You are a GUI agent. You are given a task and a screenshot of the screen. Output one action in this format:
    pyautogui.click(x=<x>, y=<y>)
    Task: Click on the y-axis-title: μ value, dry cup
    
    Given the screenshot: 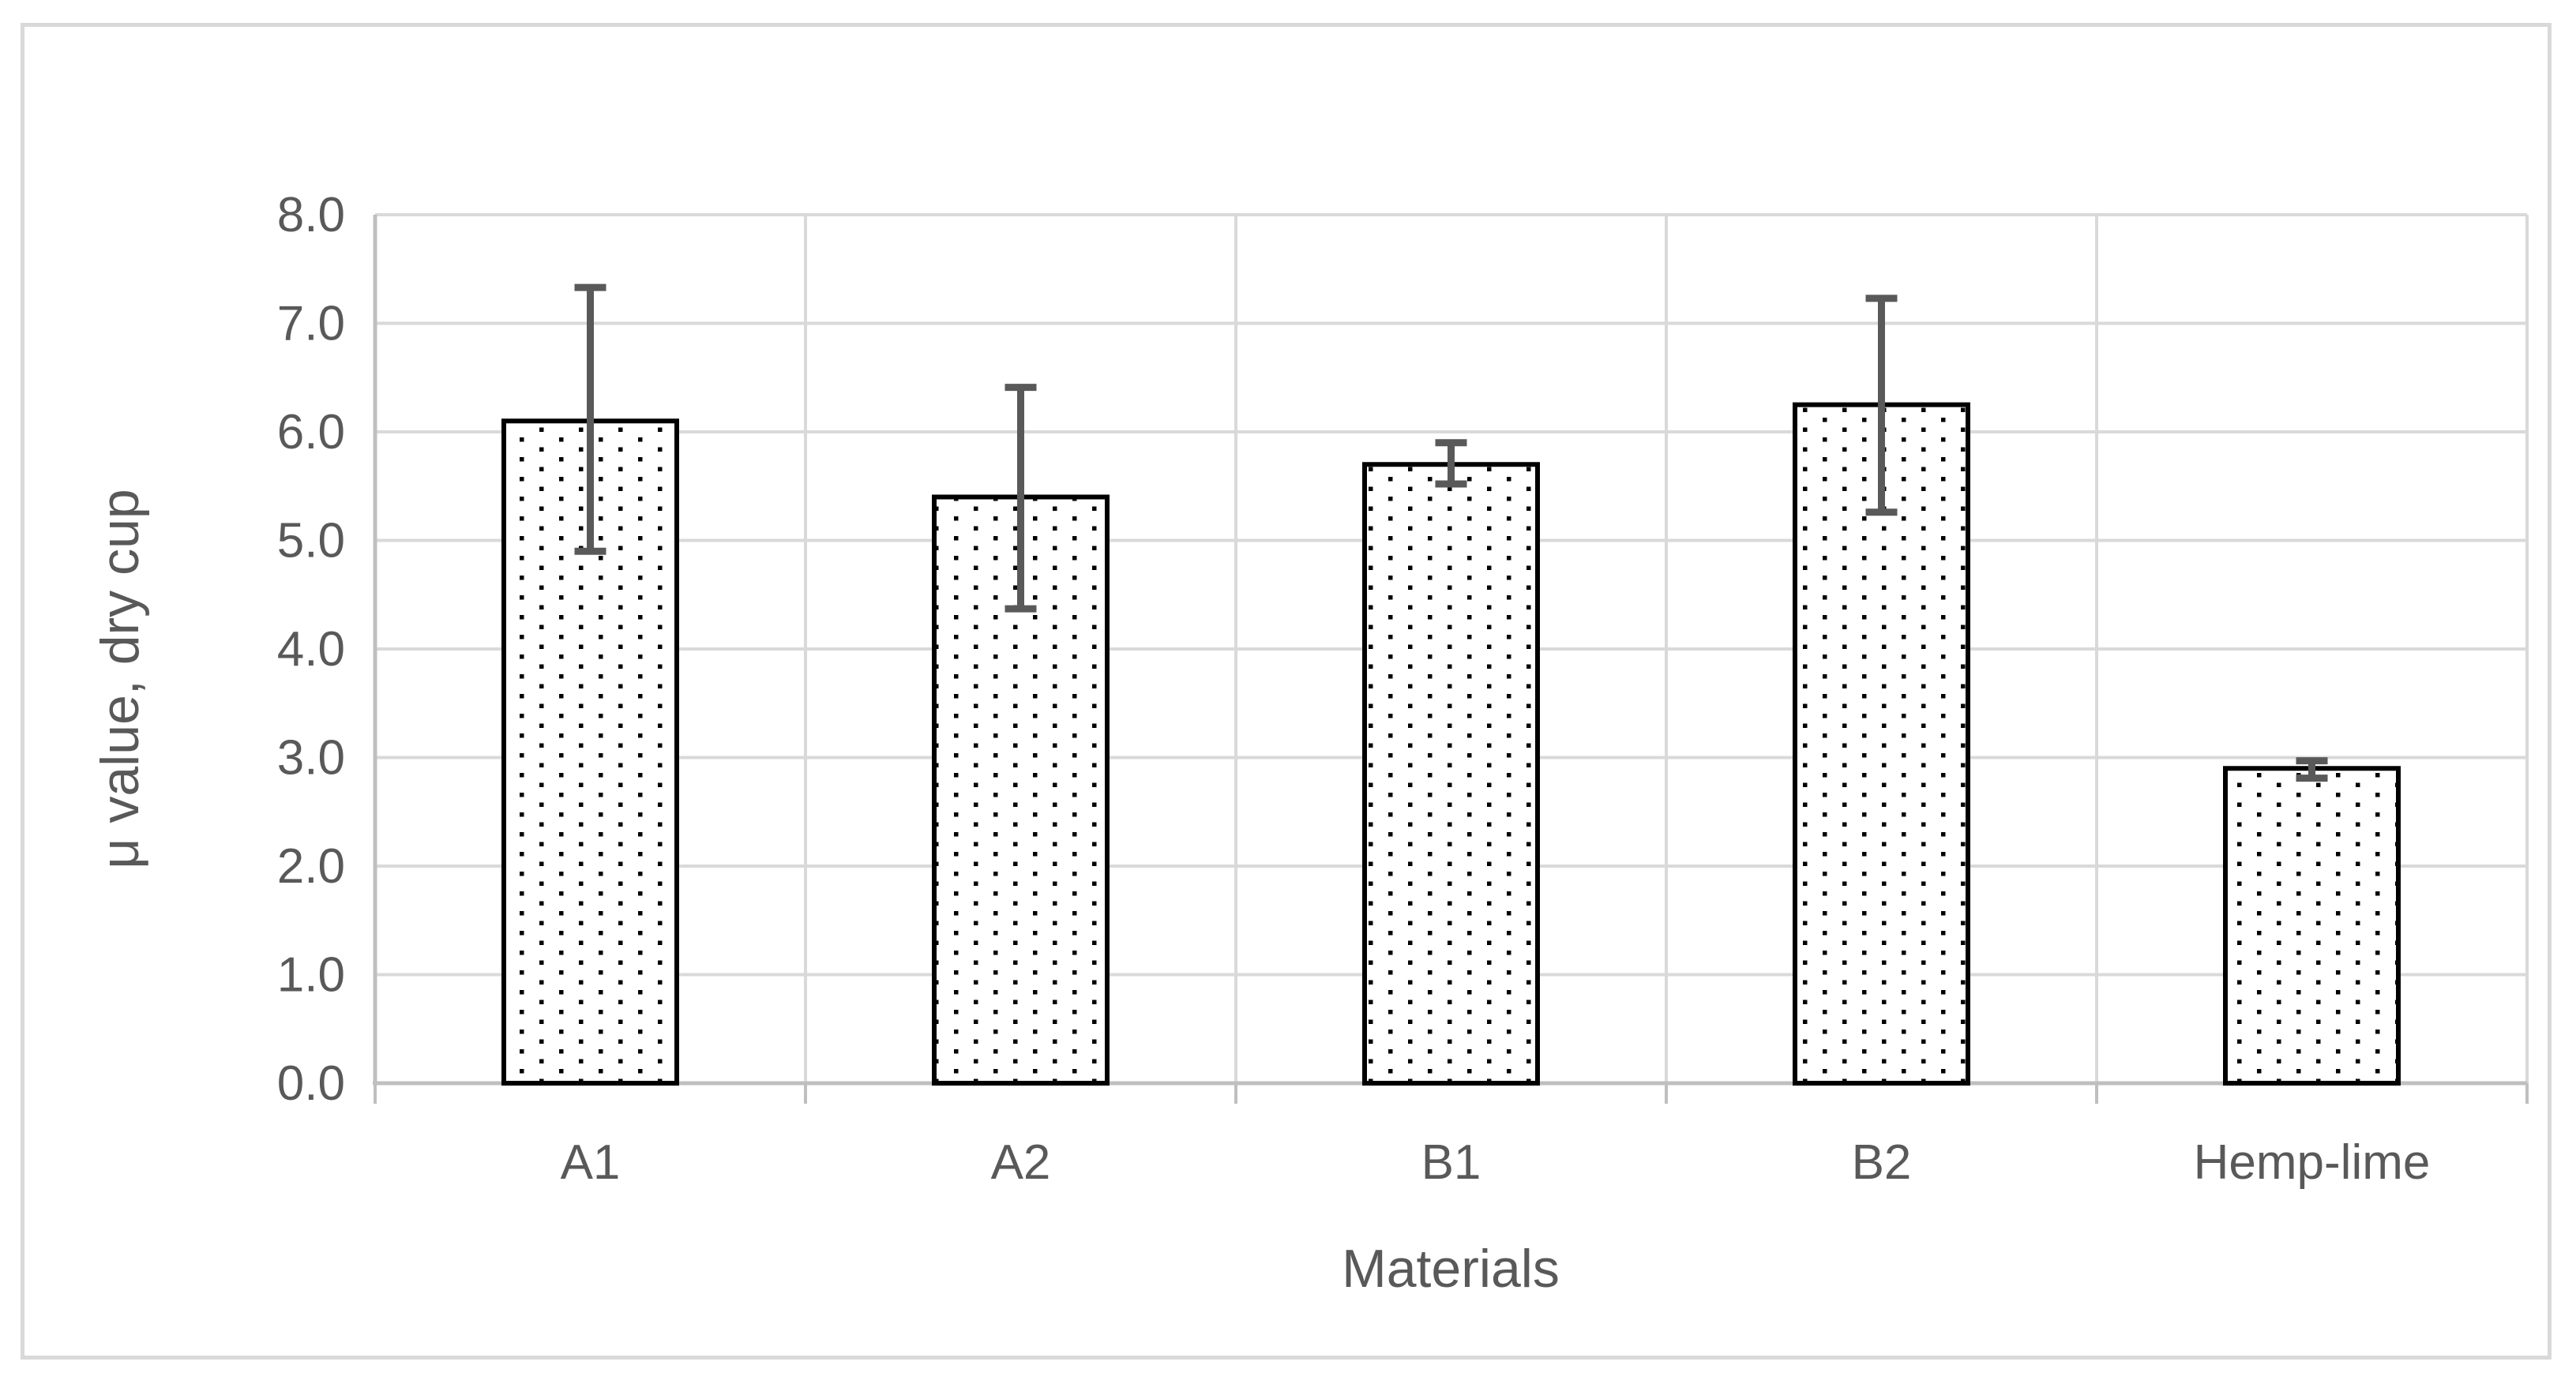 What is the action you would take?
    pyautogui.click(x=120, y=678)
    